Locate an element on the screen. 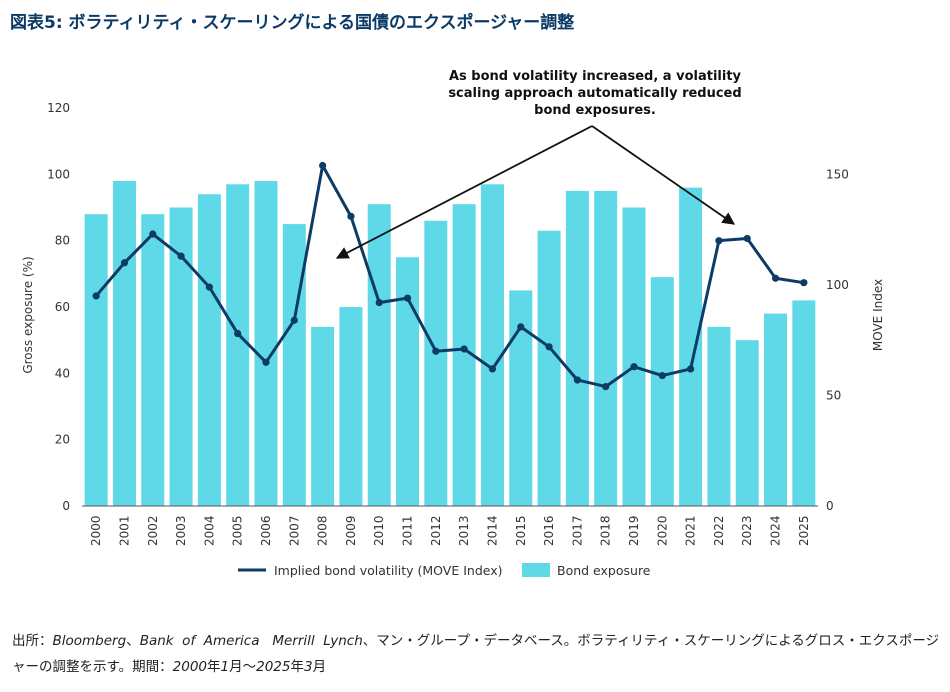  x-tick-label: 2020 is located at coordinates (662, 530).